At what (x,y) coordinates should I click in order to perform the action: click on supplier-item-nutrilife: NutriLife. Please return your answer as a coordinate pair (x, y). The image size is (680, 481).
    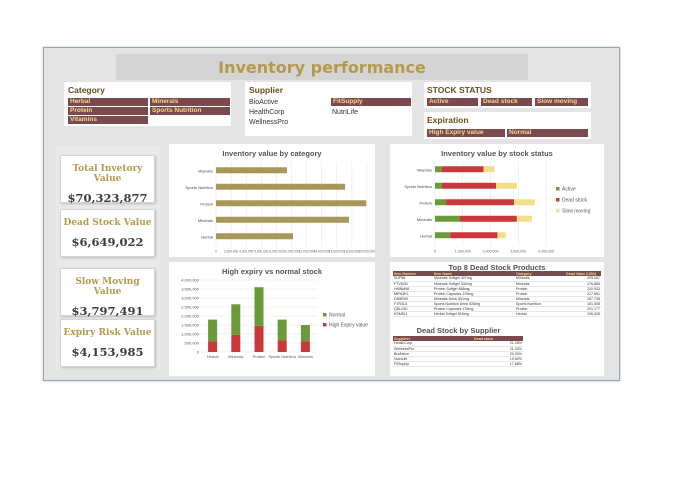
    Looking at the image, I should click on (345, 112).